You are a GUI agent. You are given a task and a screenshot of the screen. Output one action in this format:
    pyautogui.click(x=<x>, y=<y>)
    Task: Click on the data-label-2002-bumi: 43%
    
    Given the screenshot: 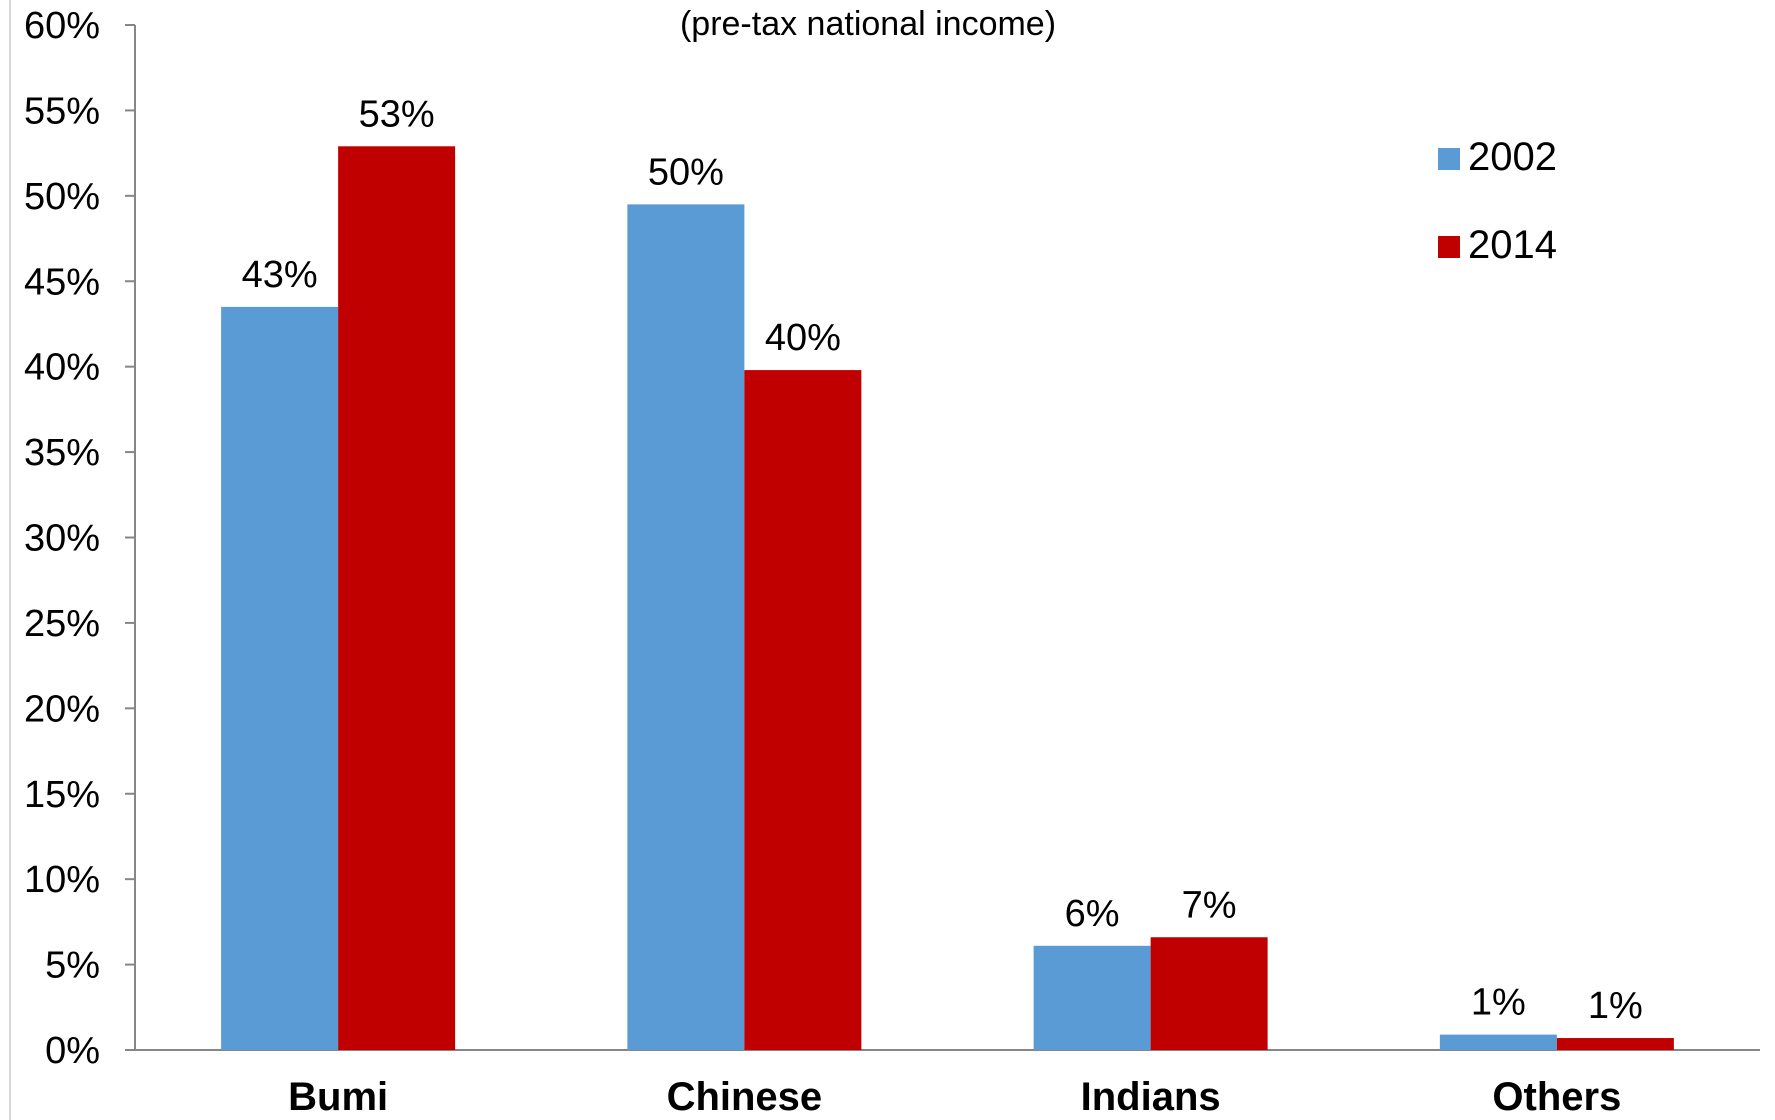 What is the action you would take?
    pyautogui.click(x=280, y=275)
    